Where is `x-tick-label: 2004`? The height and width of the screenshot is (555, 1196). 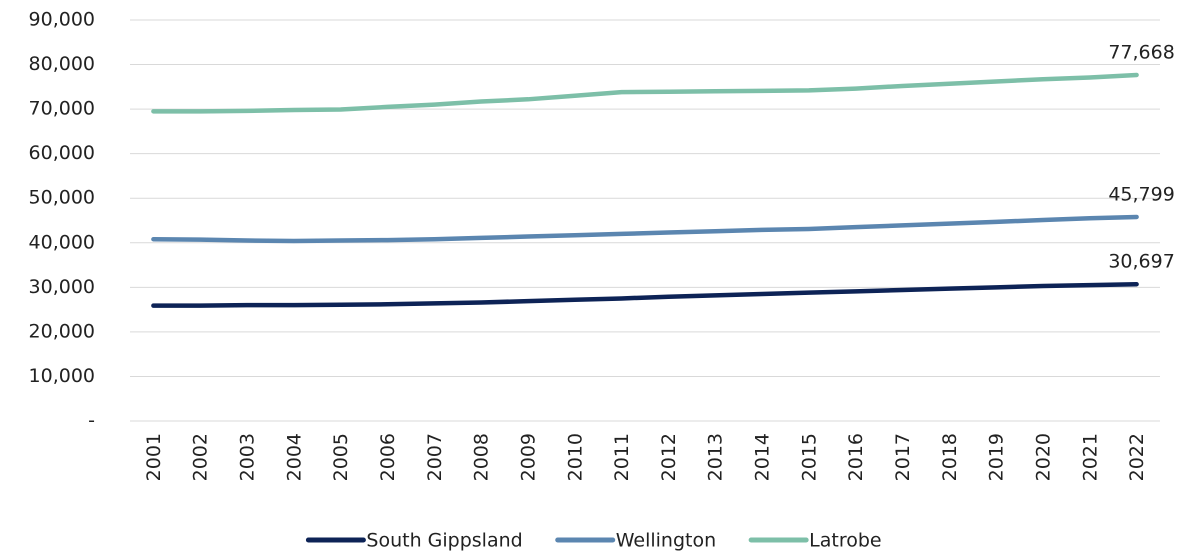 x-tick-label: 2004 is located at coordinates (294, 457).